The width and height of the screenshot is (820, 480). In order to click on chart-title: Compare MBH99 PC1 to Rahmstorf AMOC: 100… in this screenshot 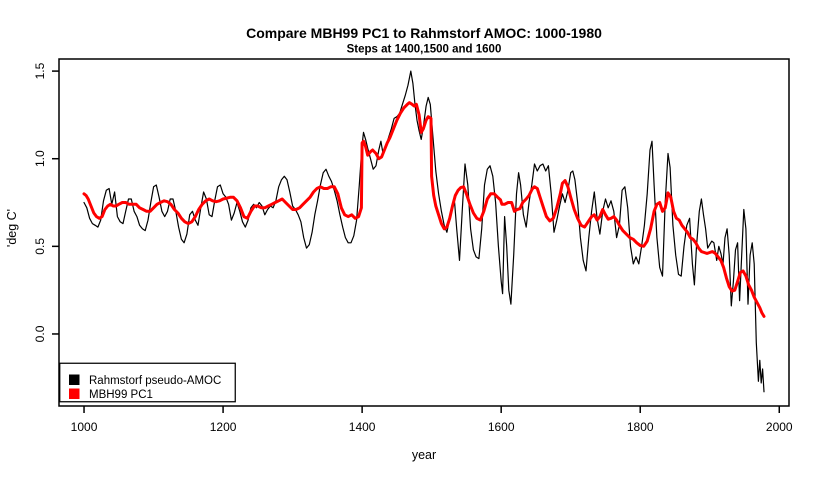, I will do `click(424, 33)`.